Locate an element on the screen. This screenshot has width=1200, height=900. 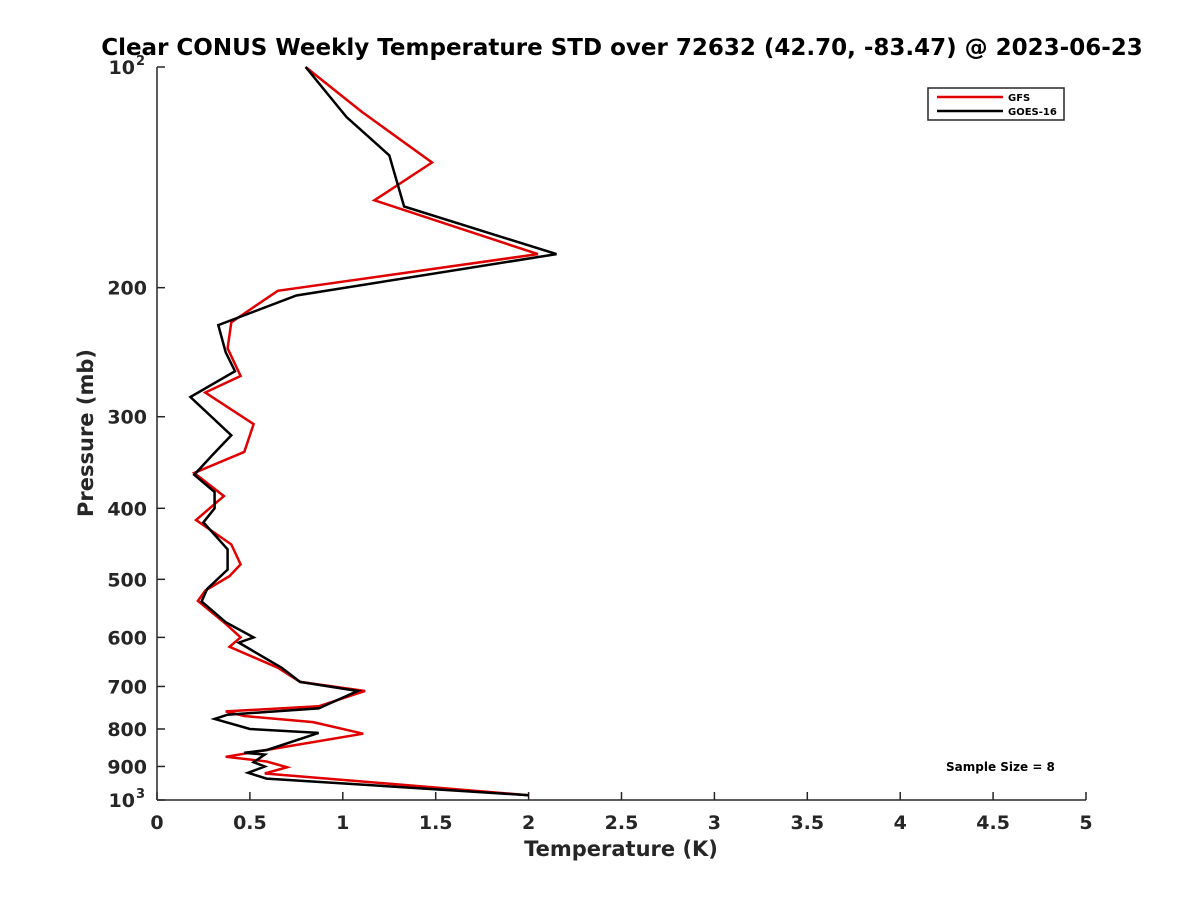
y-tick-label: 300 is located at coordinates (127, 418).